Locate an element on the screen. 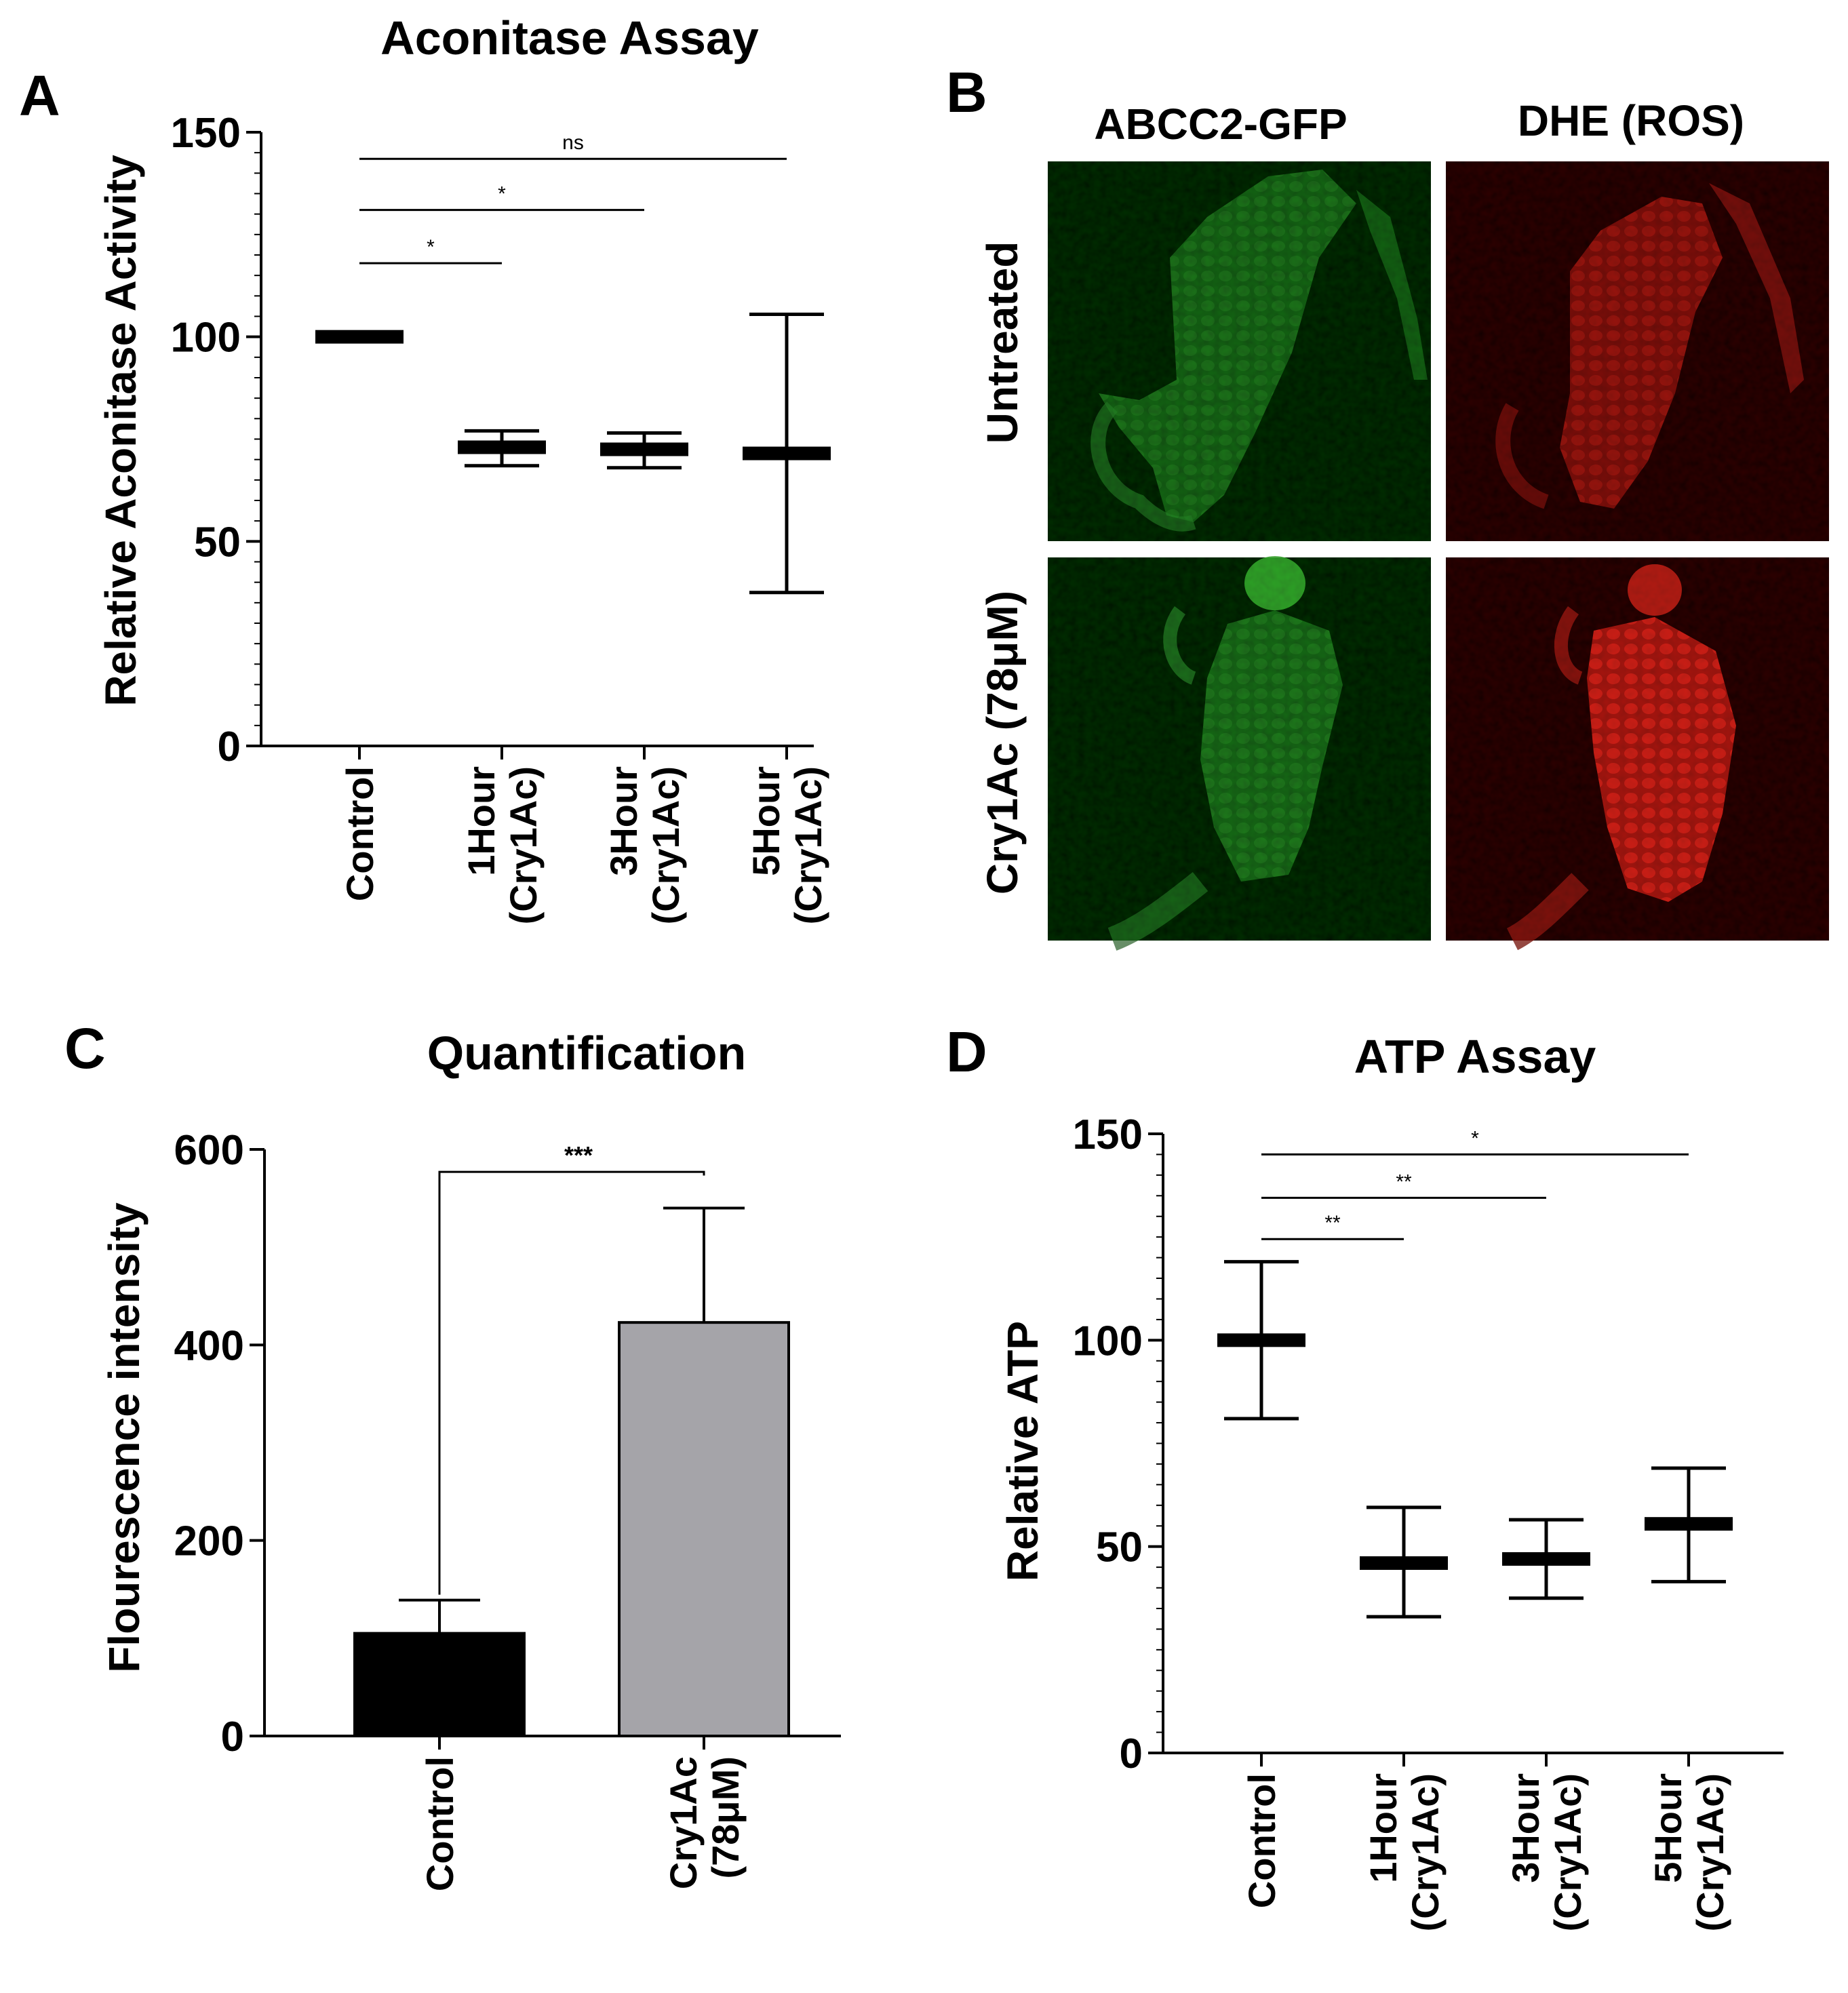 The width and height of the screenshot is (1848, 1993). chart-a-marks is located at coordinates (573, 454).